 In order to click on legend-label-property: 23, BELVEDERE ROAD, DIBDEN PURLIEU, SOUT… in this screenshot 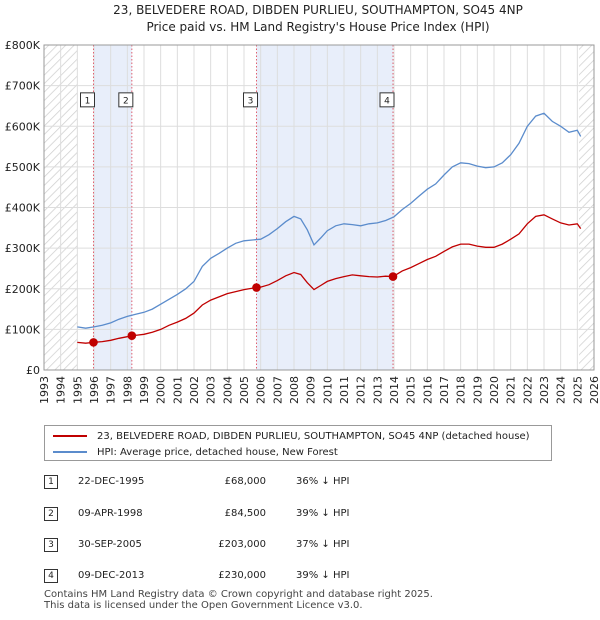, I will do `click(313, 436)`.